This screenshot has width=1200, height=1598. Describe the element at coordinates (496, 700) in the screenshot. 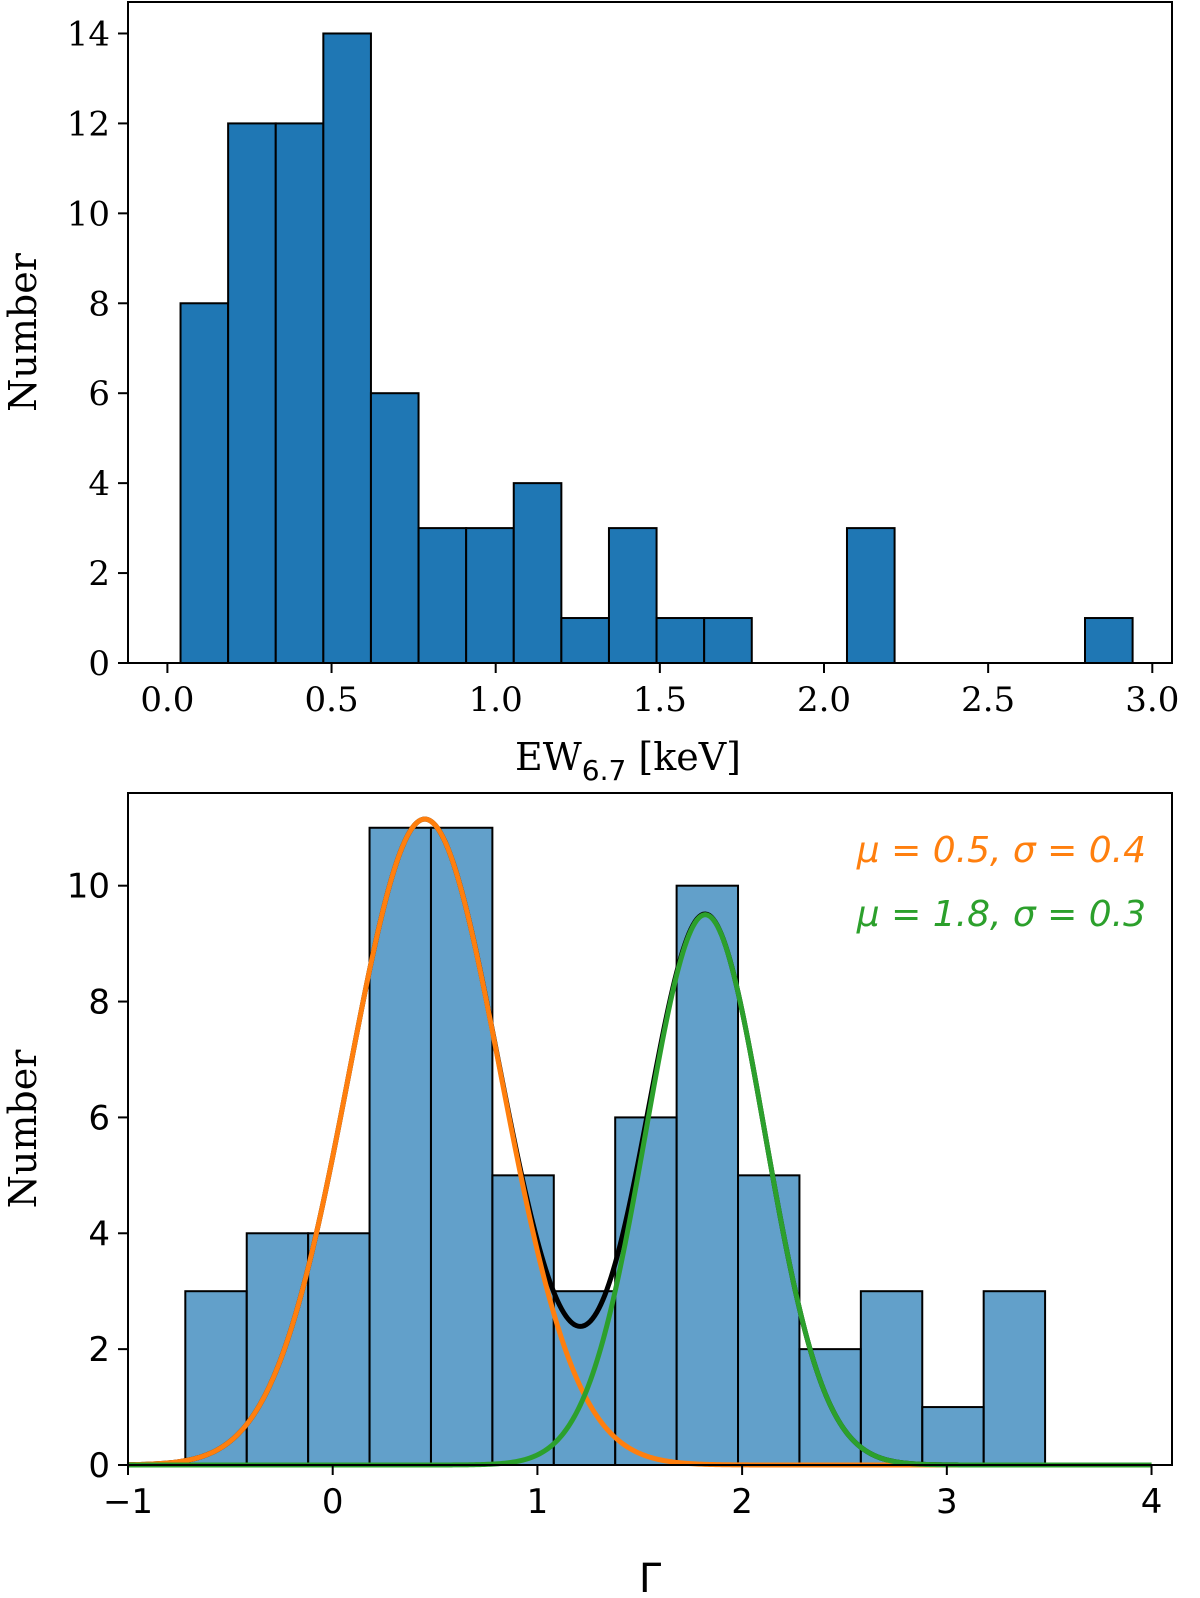

I see `x-tick-label: 1.0` at that location.